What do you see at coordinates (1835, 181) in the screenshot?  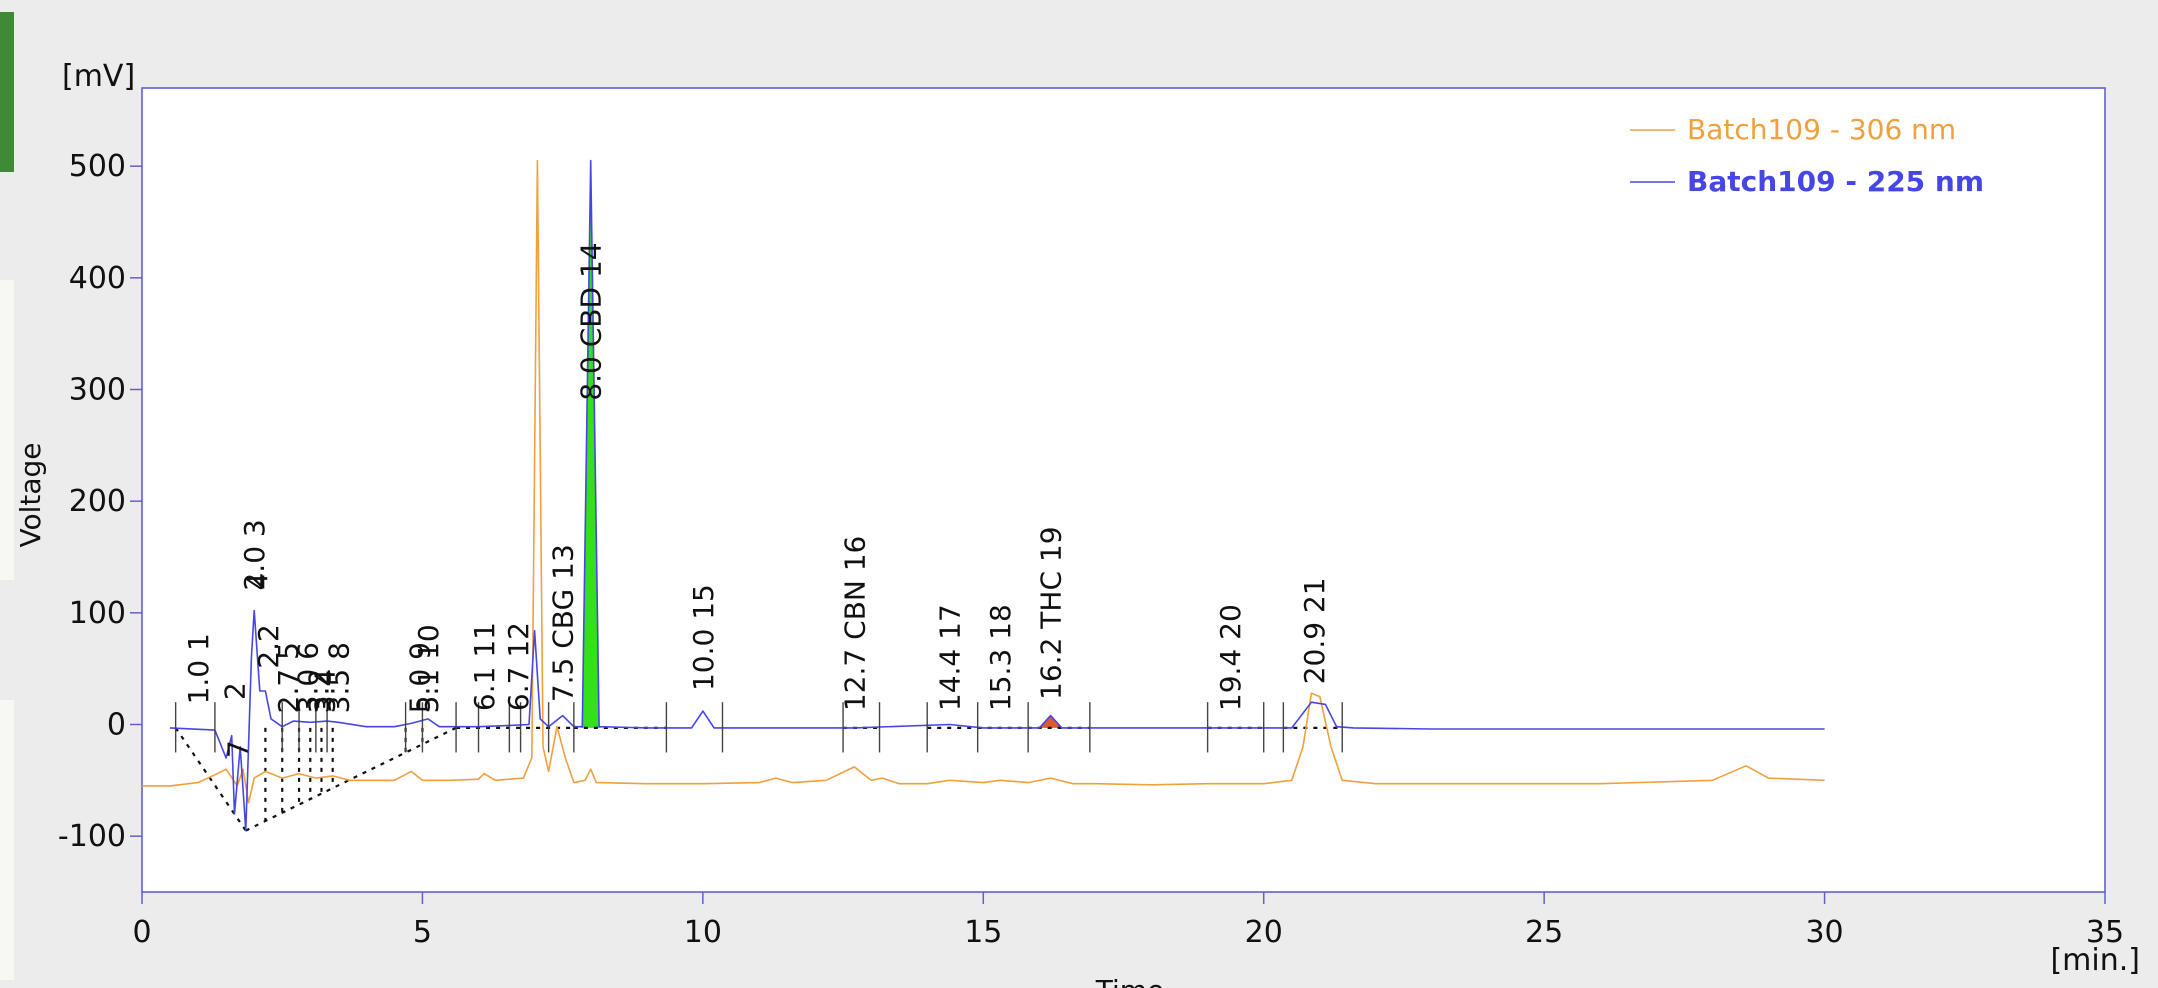 I see `legend-label-225nm: Batch109 - 225 nm` at bounding box center [1835, 181].